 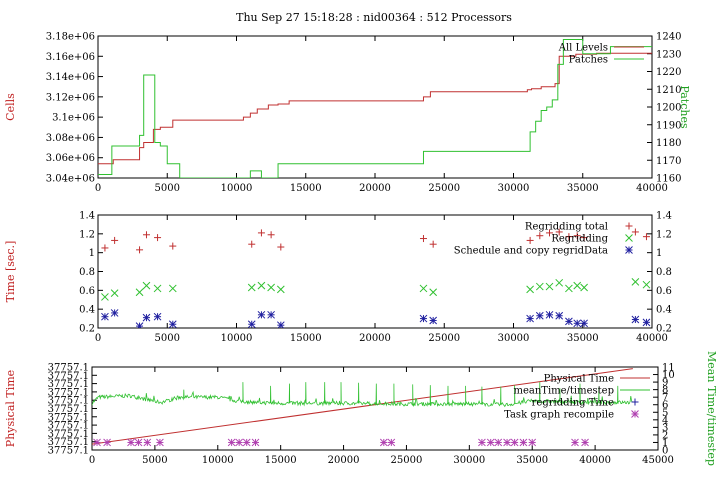 What do you see at coordinates (664, 310) in the screenshot?
I see `y2-tick-label: 0.4` at bounding box center [664, 310].